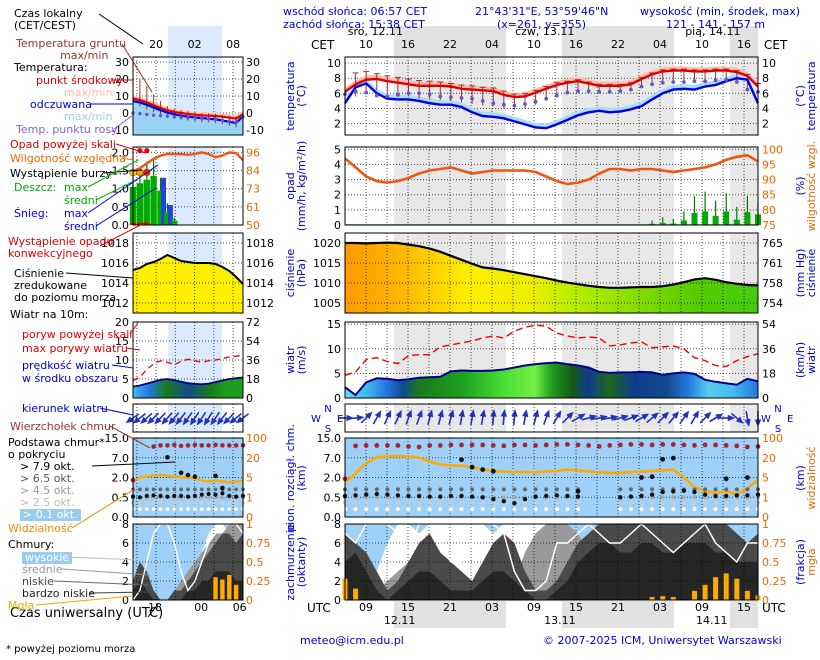  Describe the element at coordinates (366, 44) in the screenshot. I see `hour-label-cet: 10` at that location.